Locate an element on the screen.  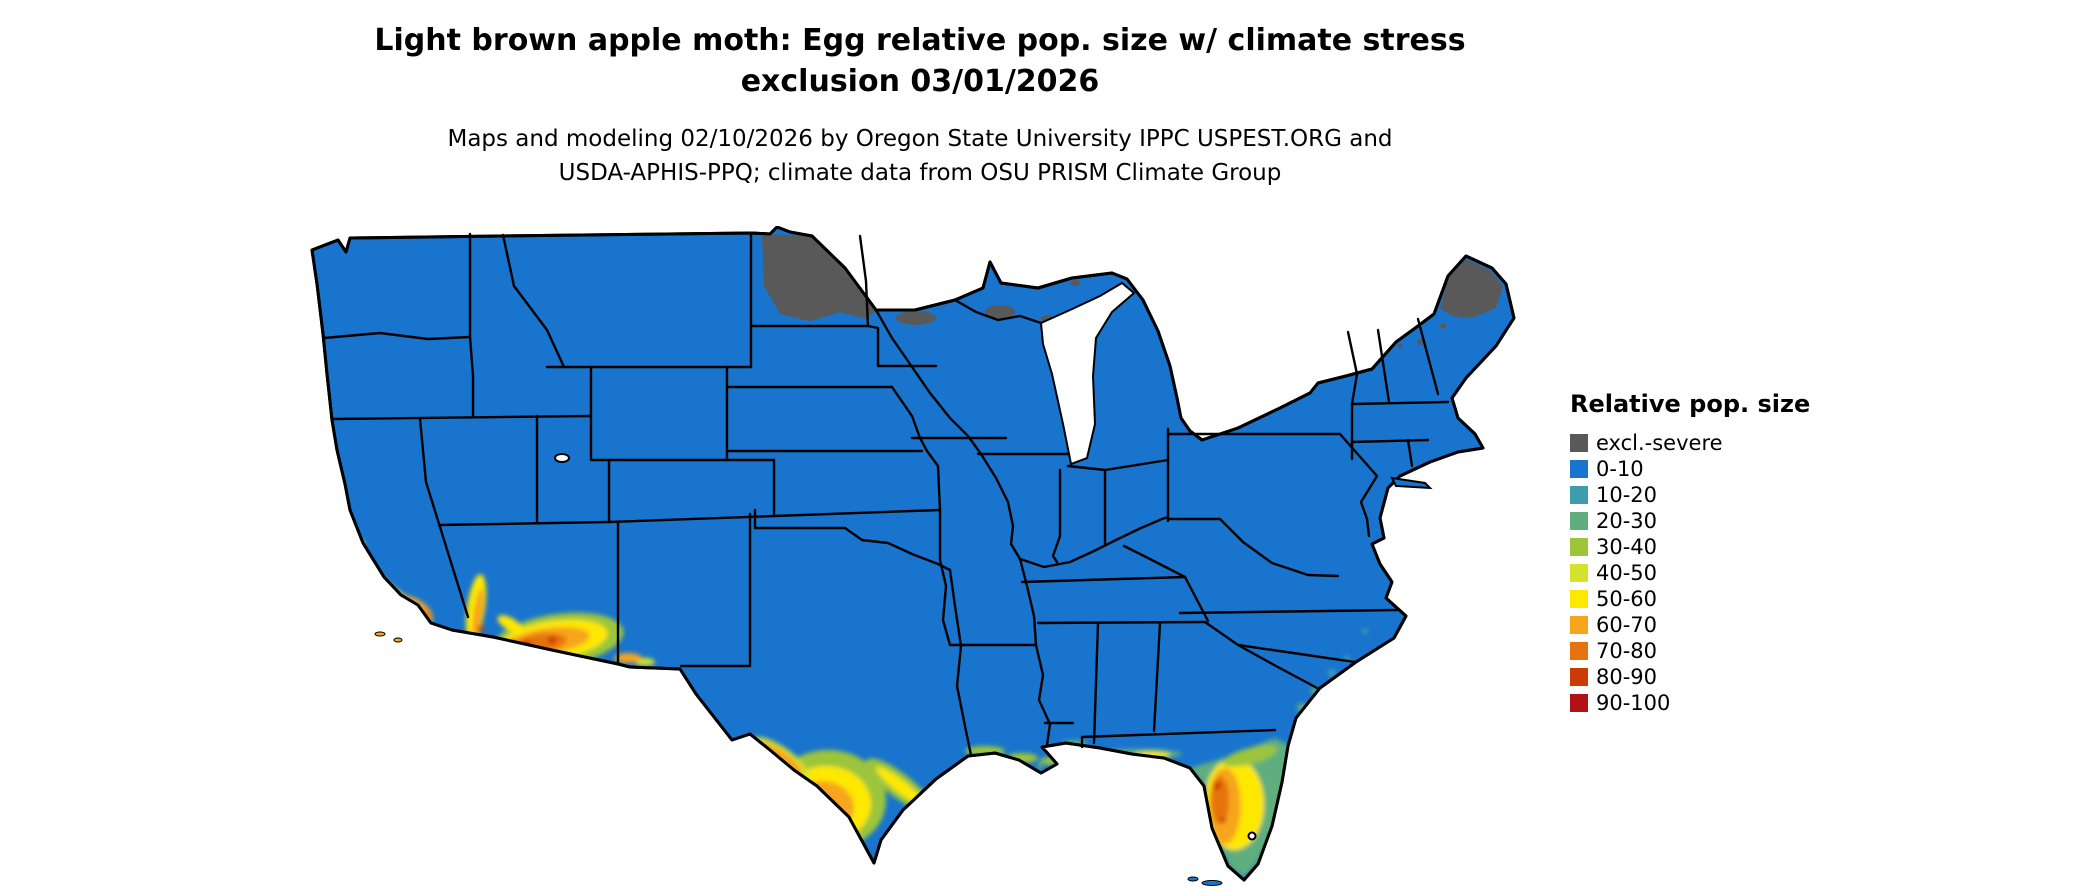
legend-label: 30-40 is located at coordinates (1627, 547).